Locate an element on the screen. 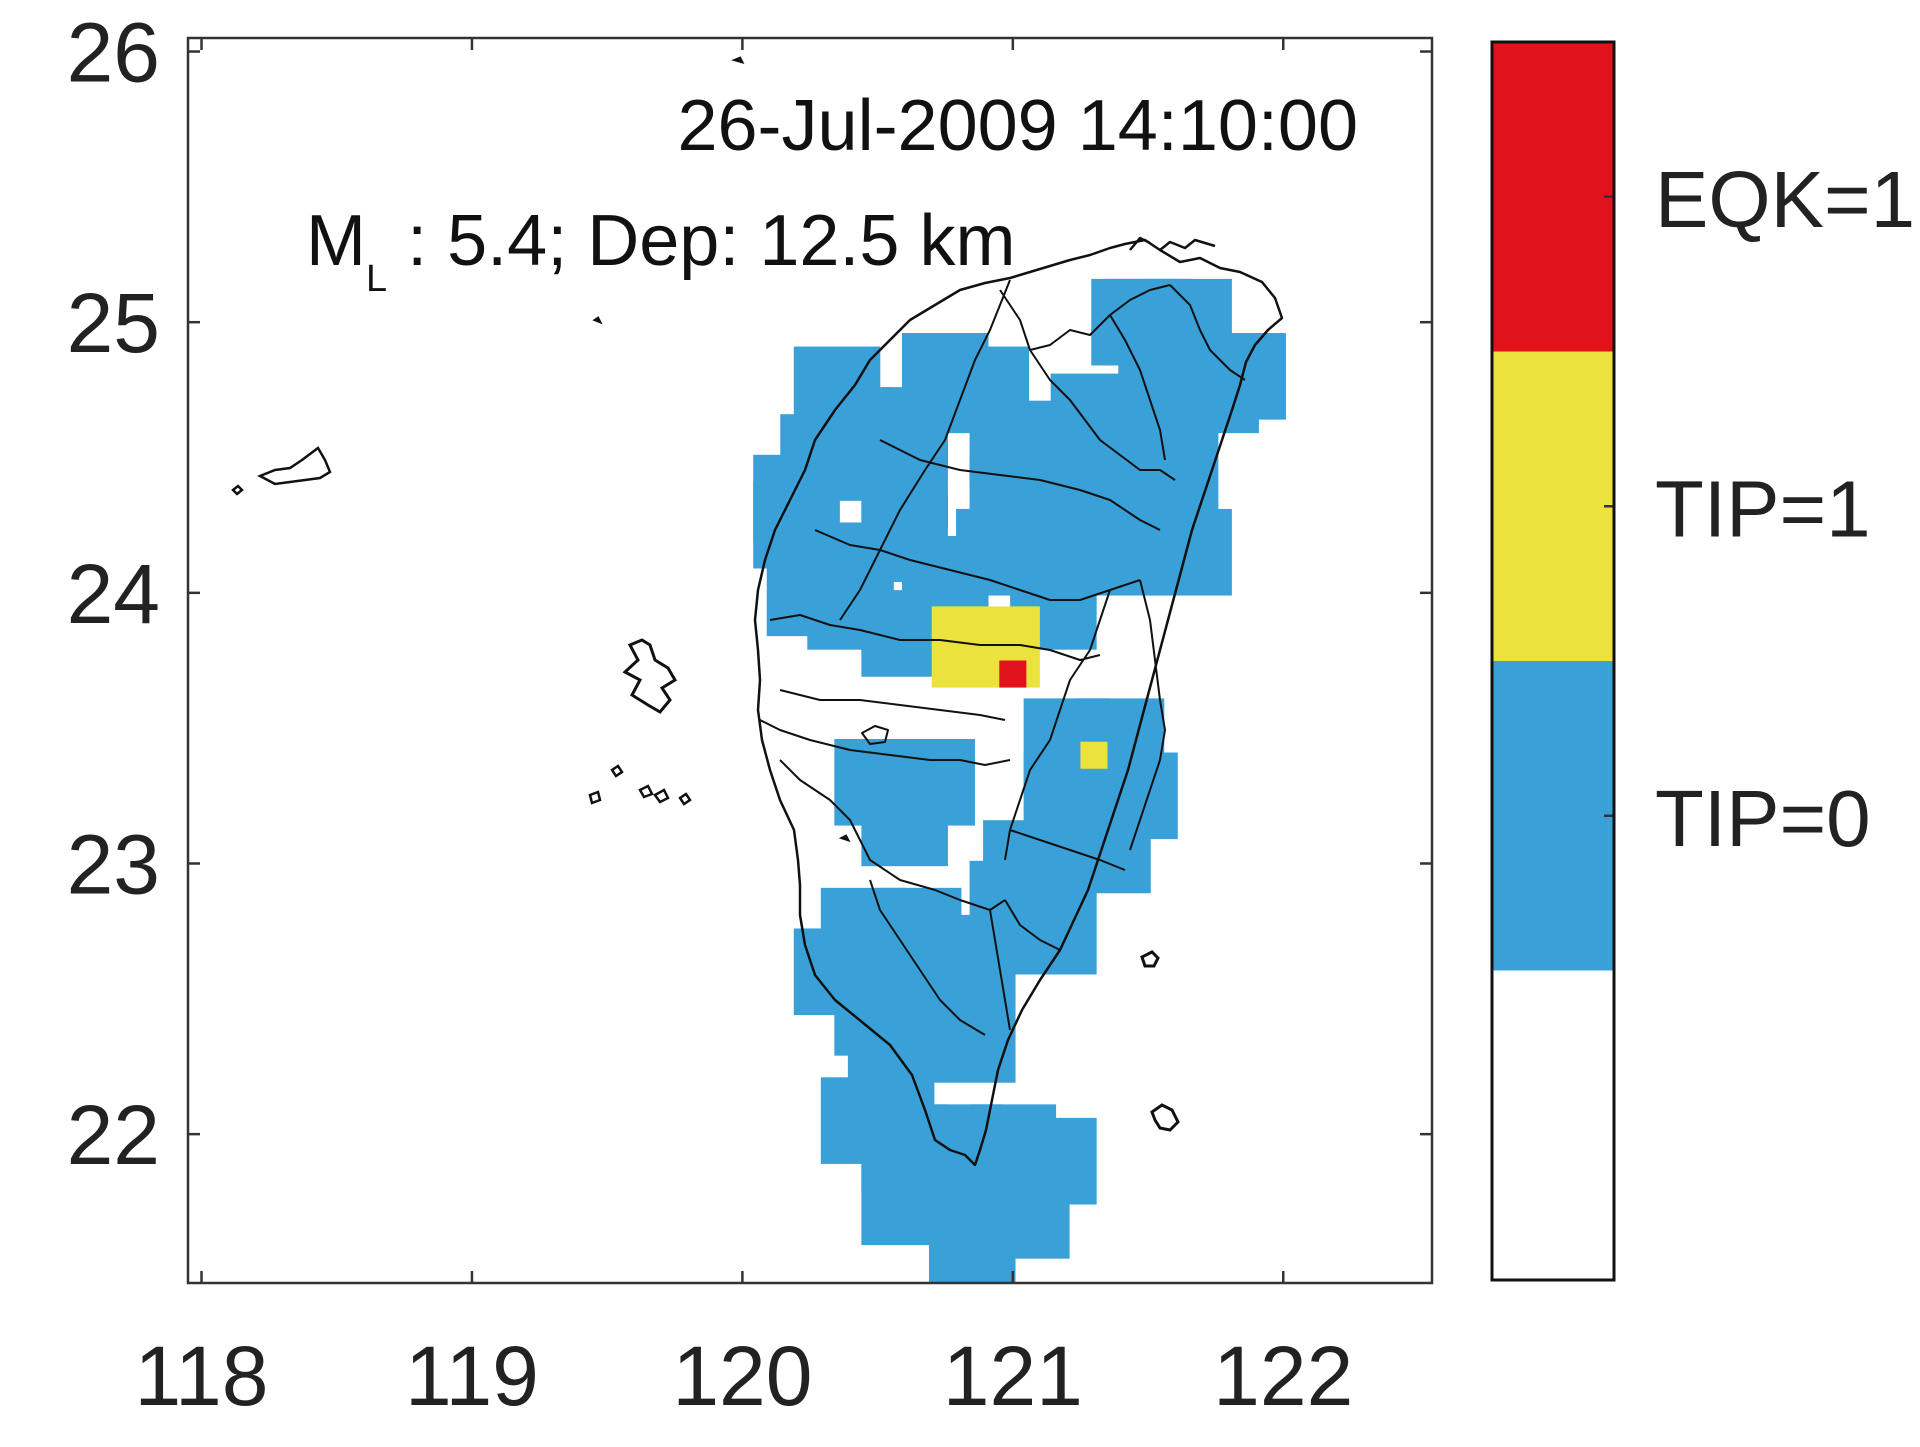 This screenshot has width=1920, height=1447. penghu-islands is located at coordinates (650, 676).